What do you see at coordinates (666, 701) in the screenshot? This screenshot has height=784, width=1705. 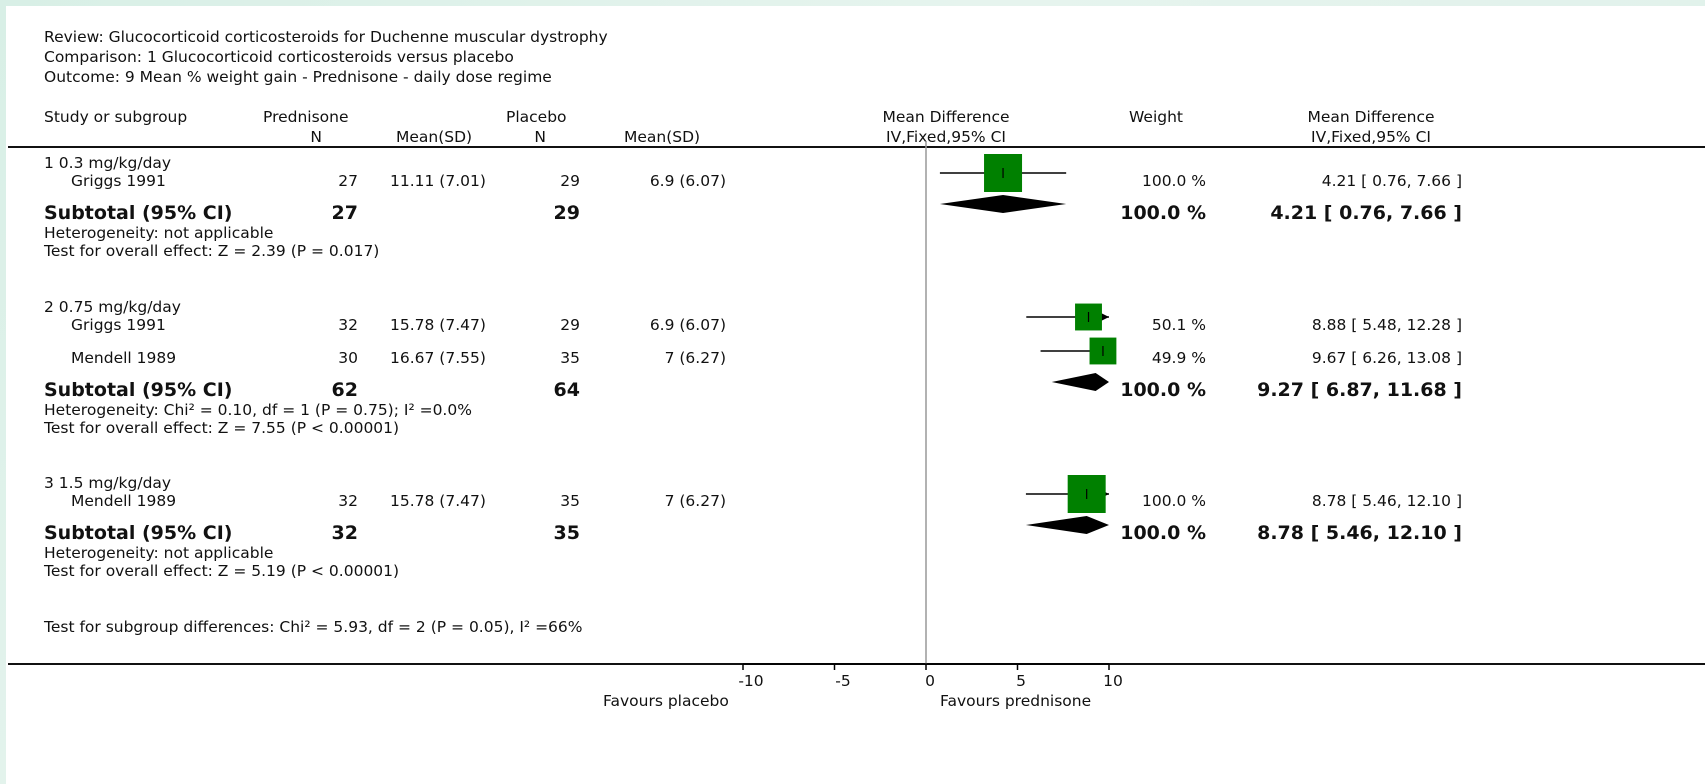 I see `favours-left-label: Favours placebo` at bounding box center [666, 701].